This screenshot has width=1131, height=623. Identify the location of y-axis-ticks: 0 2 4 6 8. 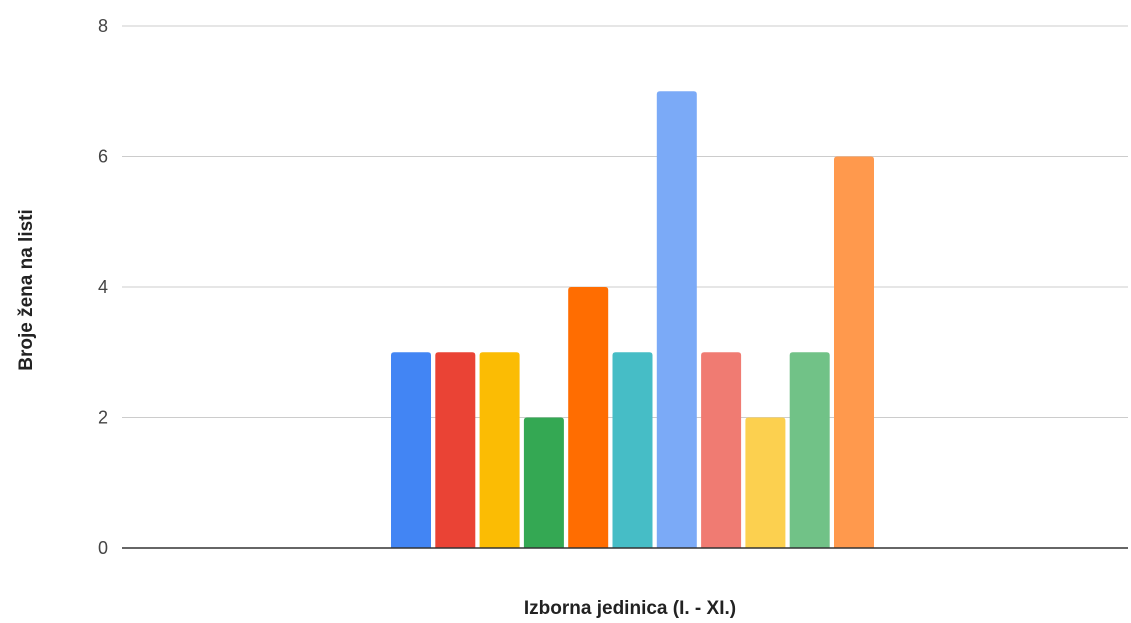
(103, 287).